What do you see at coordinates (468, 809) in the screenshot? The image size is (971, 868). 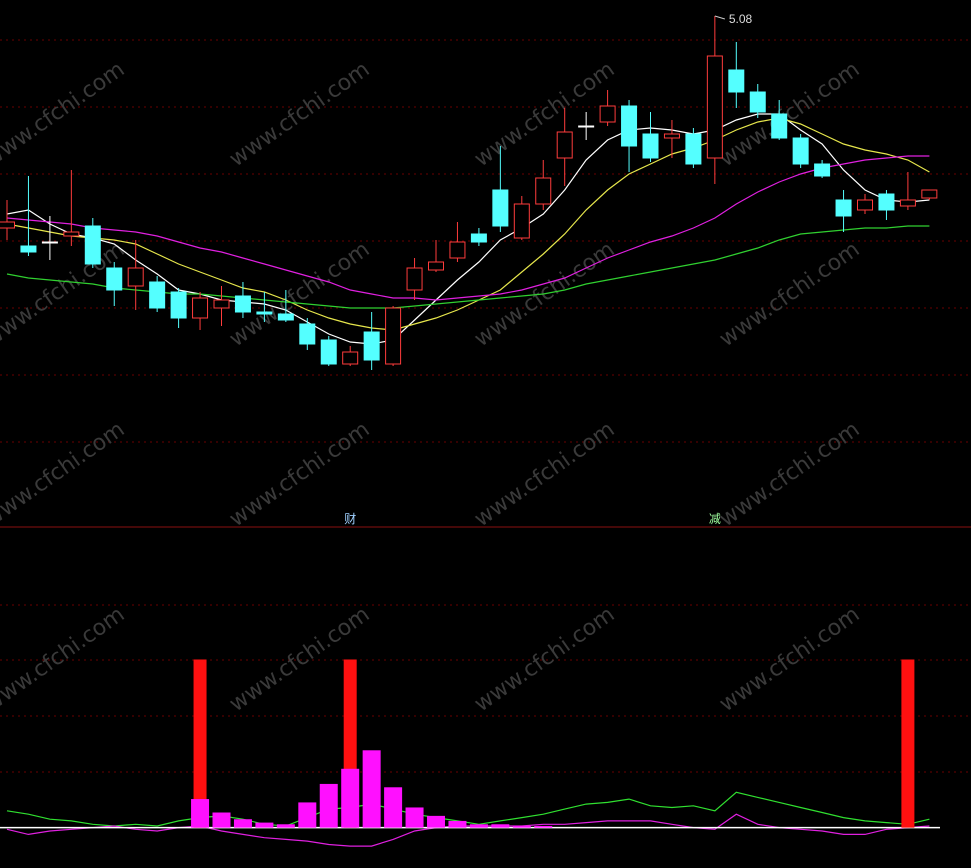 I see `indicator-line` at bounding box center [468, 809].